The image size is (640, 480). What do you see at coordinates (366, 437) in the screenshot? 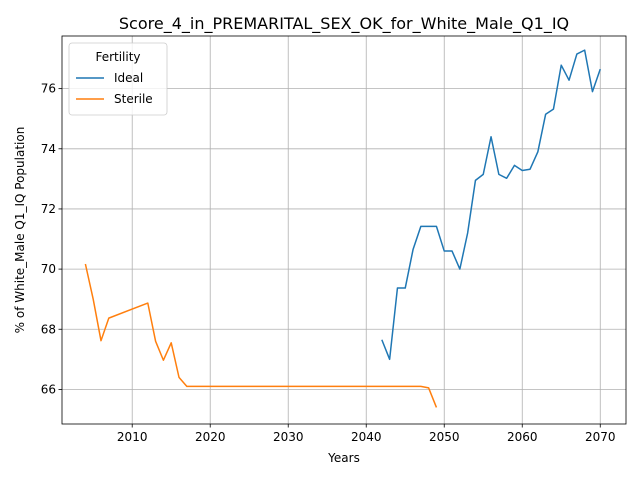
I see `x-tick-label: 2040` at bounding box center [366, 437].